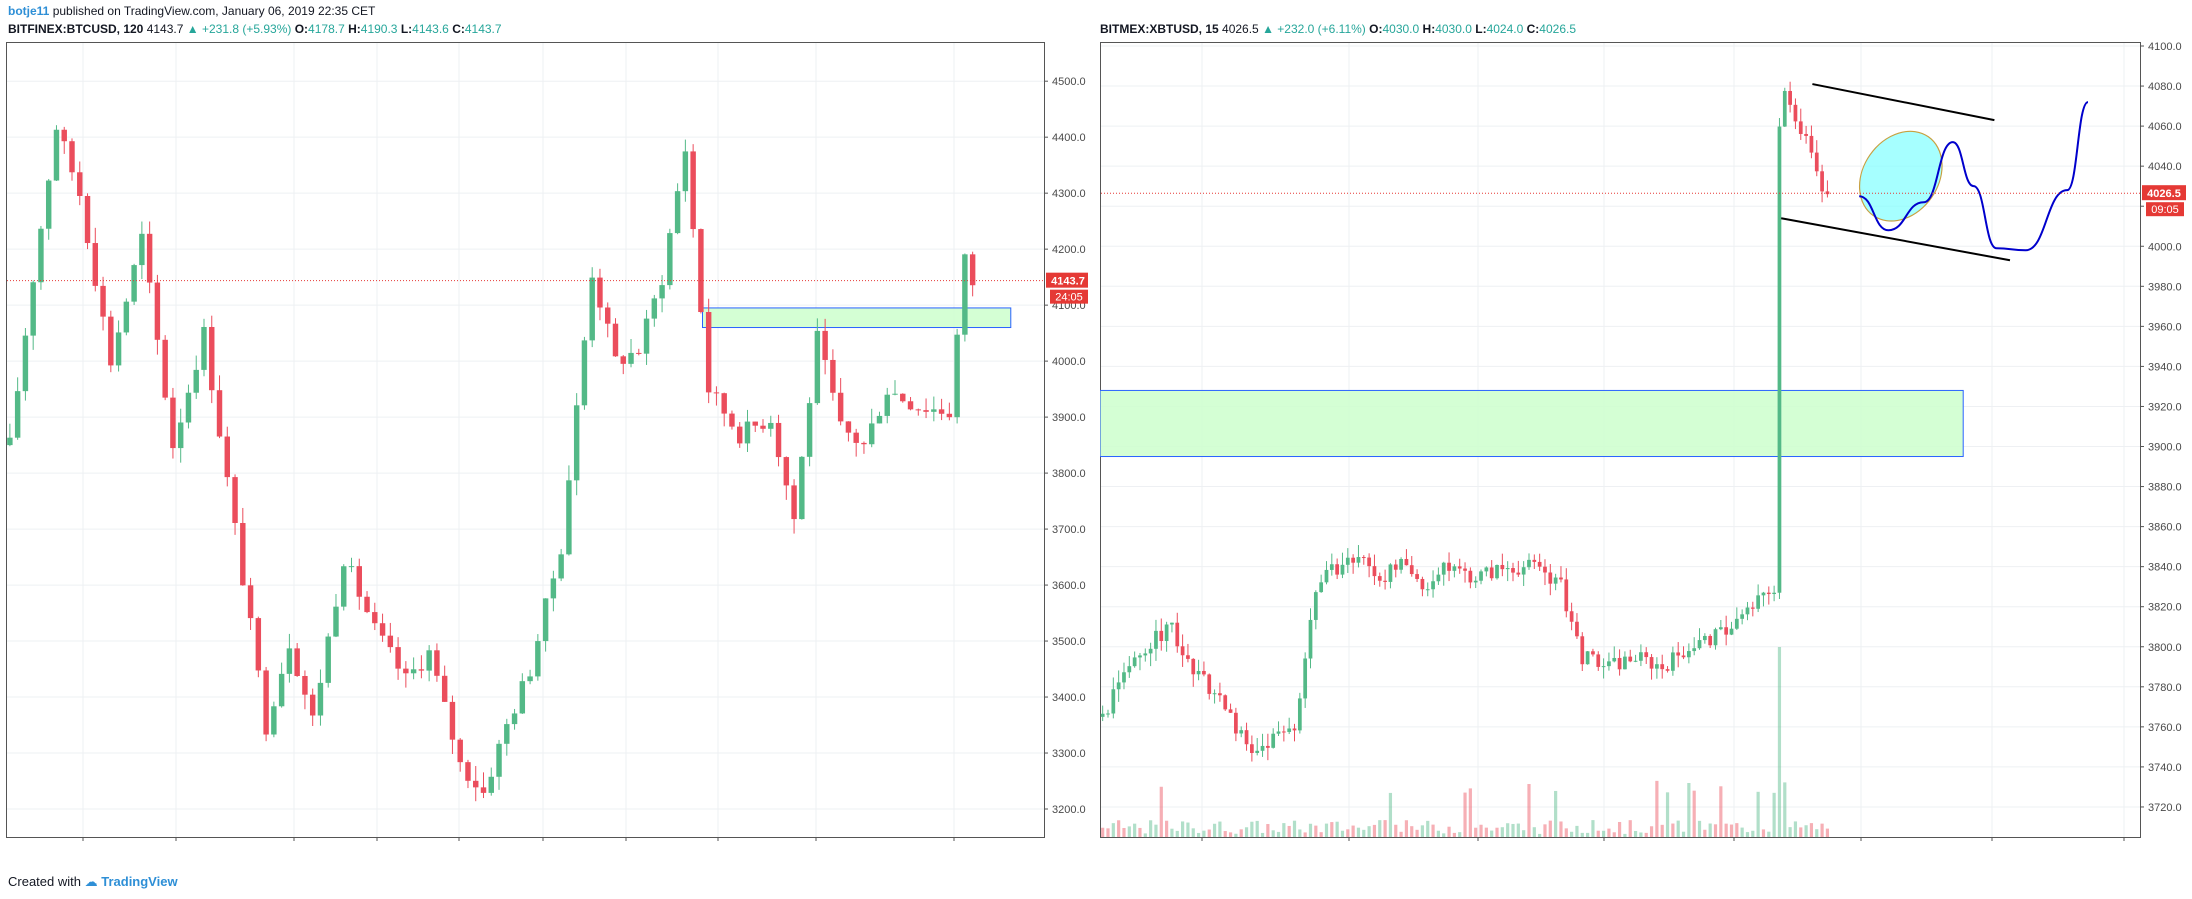 The height and width of the screenshot is (899, 2192). Describe the element at coordinates (2164, 194) in the screenshot. I see `price-tag: 4026.5` at that location.